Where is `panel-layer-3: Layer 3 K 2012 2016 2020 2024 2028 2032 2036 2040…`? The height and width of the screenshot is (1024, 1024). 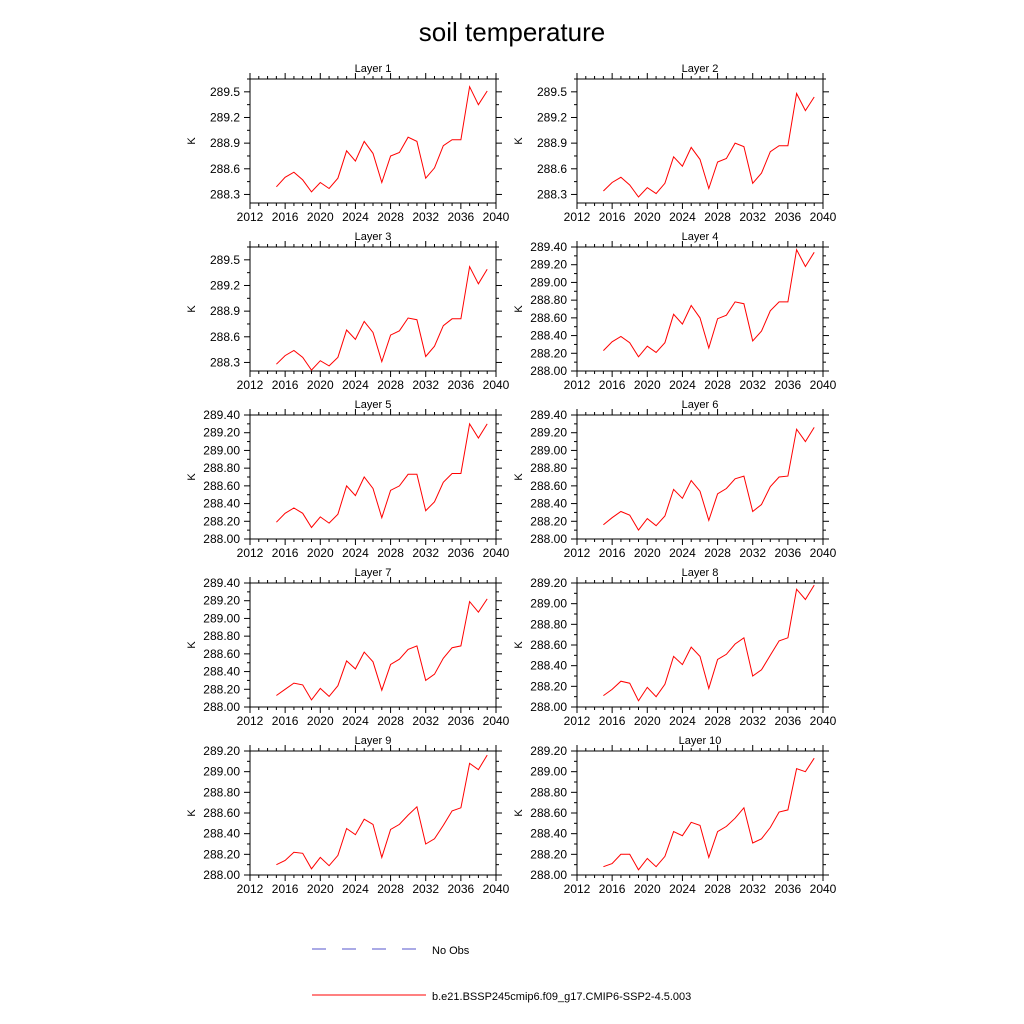
panel-layer-3: Layer 3 K 2012 2016 2020 2024 2028 2032 2036 2040… is located at coordinates (348, 311).